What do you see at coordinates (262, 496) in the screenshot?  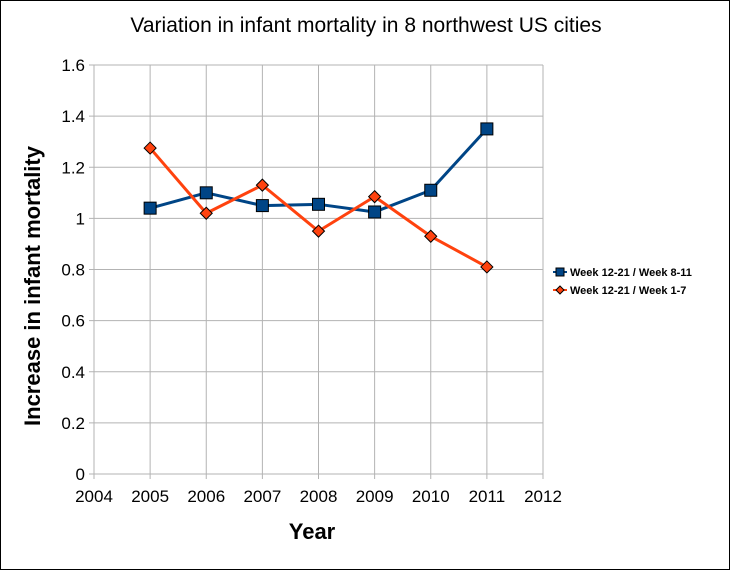 I see `x-tick-label-3: 2007` at bounding box center [262, 496].